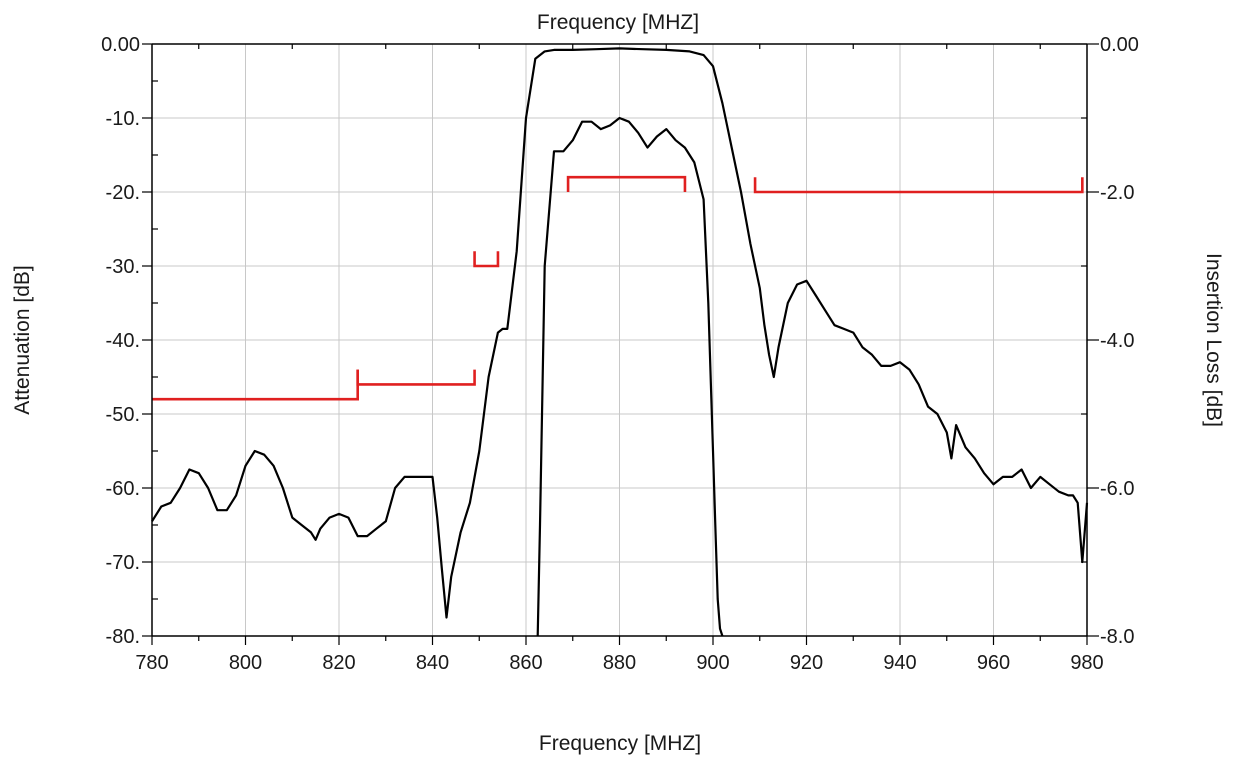 This screenshot has width=1237, height=758. Describe the element at coordinates (123, 489) in the screenshot. I see `y-tick-label: -60.` at that location.